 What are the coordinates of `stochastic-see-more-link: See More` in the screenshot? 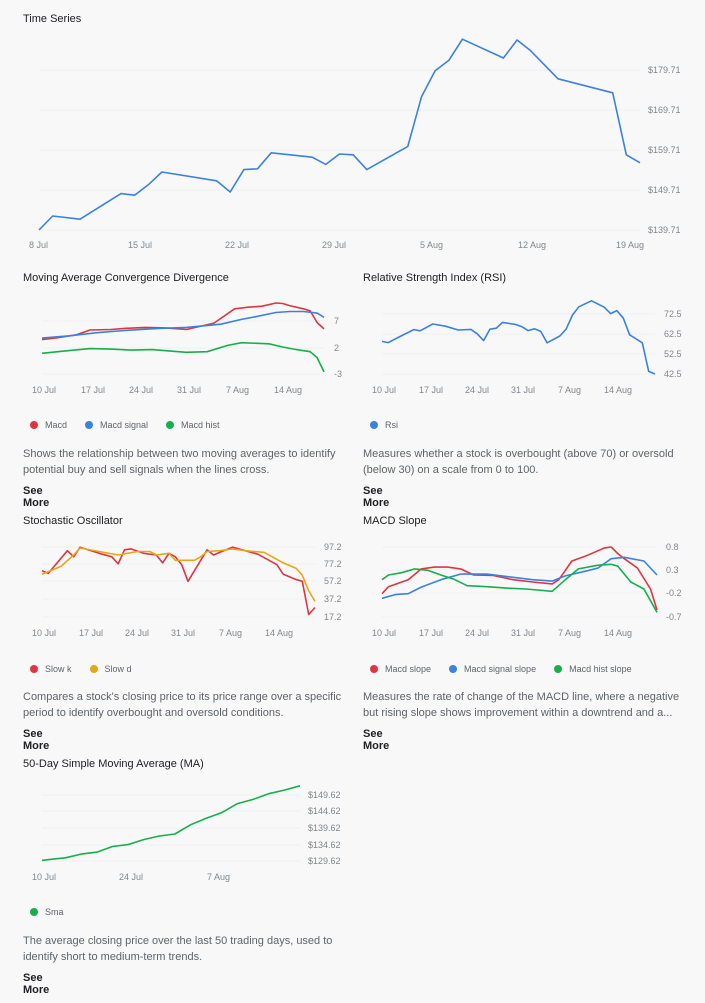 It's located at (36, 740).